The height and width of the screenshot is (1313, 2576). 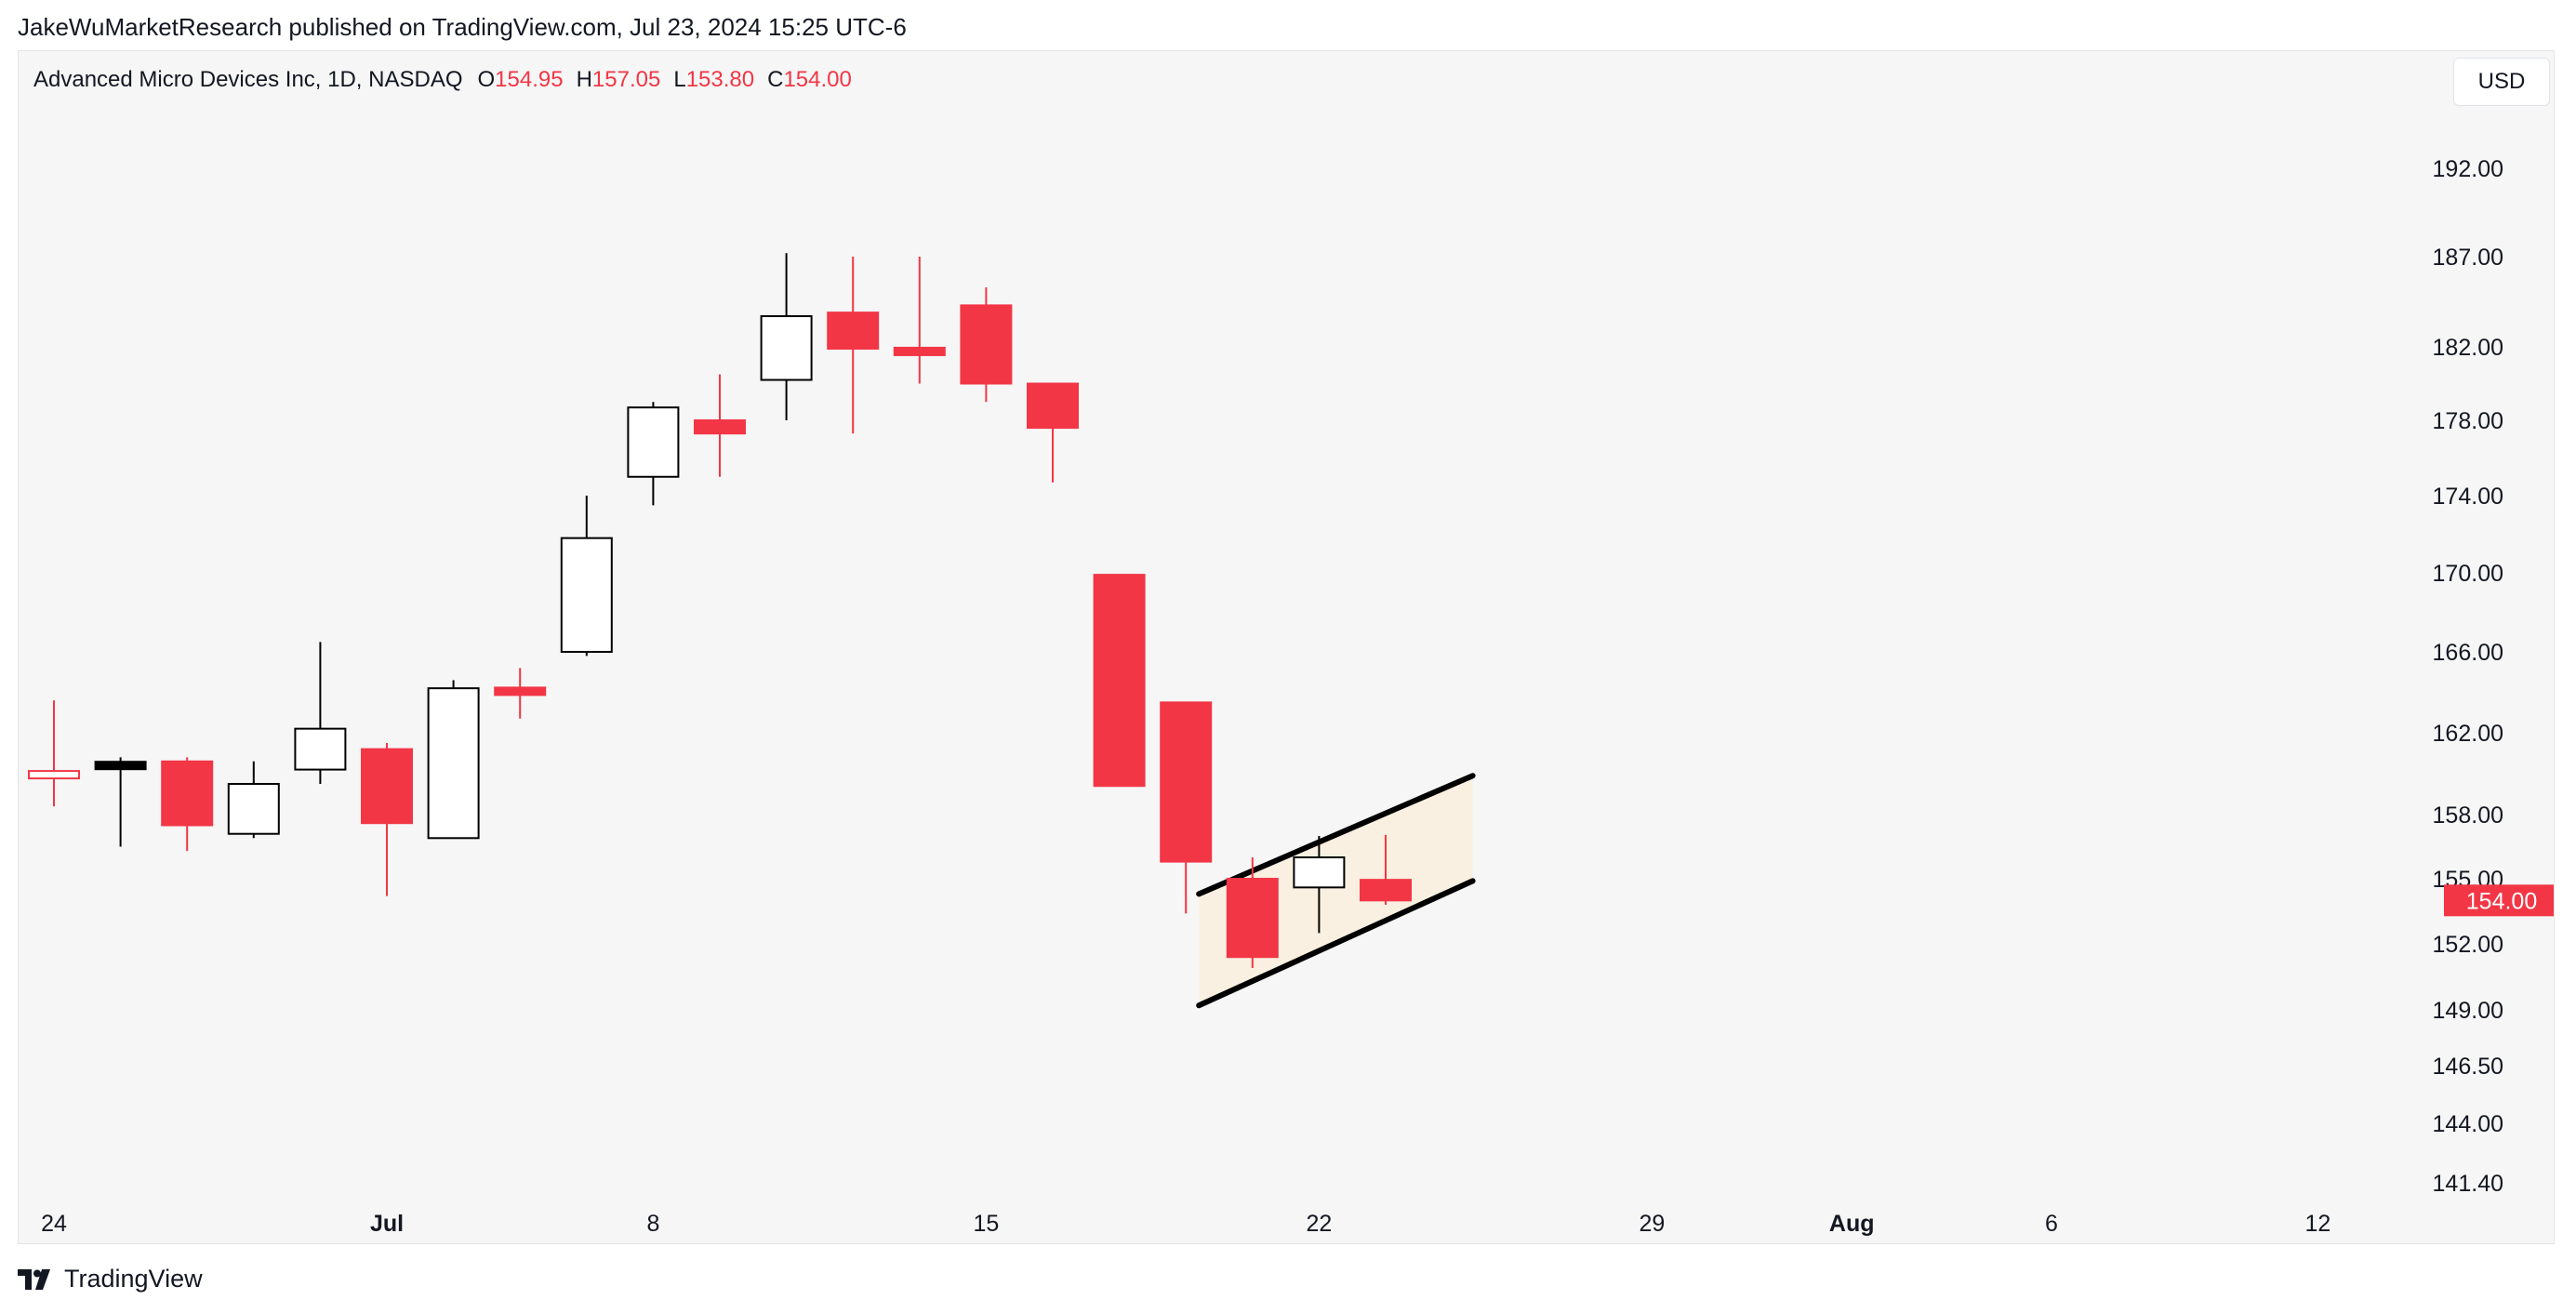 What do you see at coordinates (679, 79) in the screenshot?
I see `low-label: L` at bounding box center [679, 79].